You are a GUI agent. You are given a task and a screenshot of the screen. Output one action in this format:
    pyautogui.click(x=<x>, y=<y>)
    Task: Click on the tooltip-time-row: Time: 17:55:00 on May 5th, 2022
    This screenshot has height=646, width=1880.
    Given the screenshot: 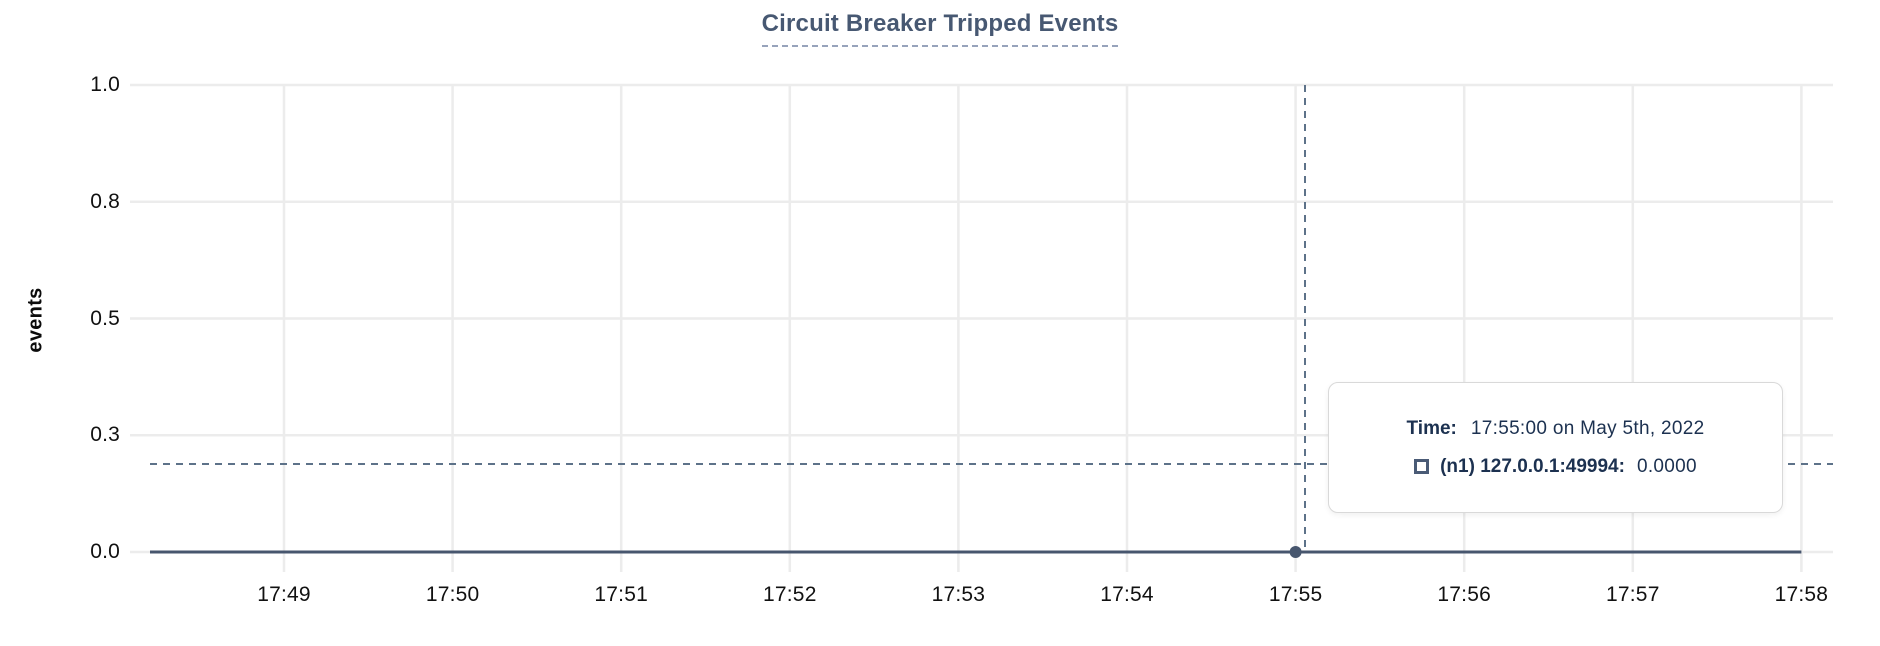 What is the action you would take?
    pyautogui.click(x=1556, y=429)
    